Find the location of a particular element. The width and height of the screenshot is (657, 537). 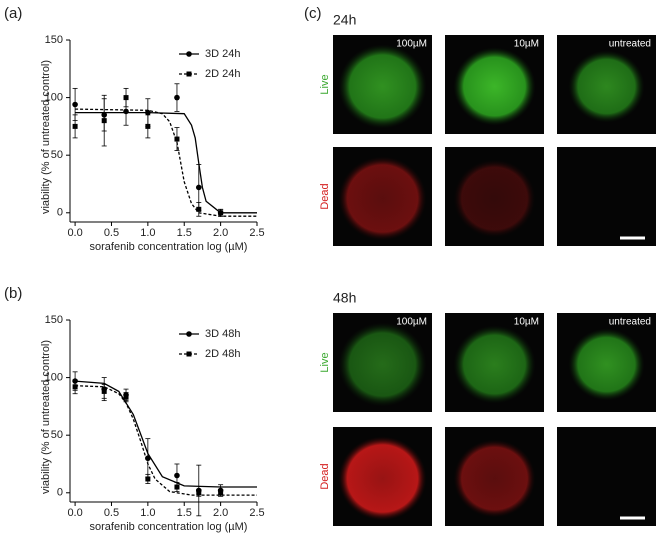

panel-label: (a) is located at coordinates (13, 13).